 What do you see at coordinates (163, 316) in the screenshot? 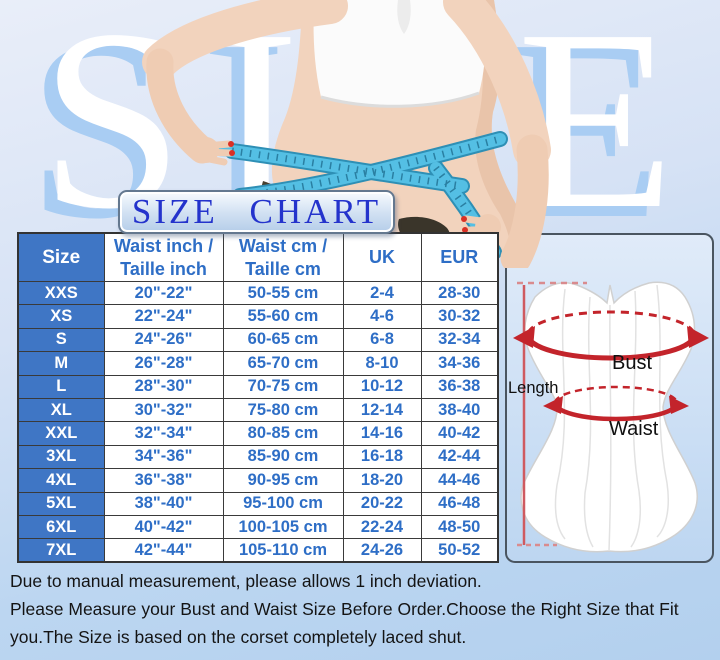
I see `value-cell: 22"-24"` at bounding box center [163, 316].